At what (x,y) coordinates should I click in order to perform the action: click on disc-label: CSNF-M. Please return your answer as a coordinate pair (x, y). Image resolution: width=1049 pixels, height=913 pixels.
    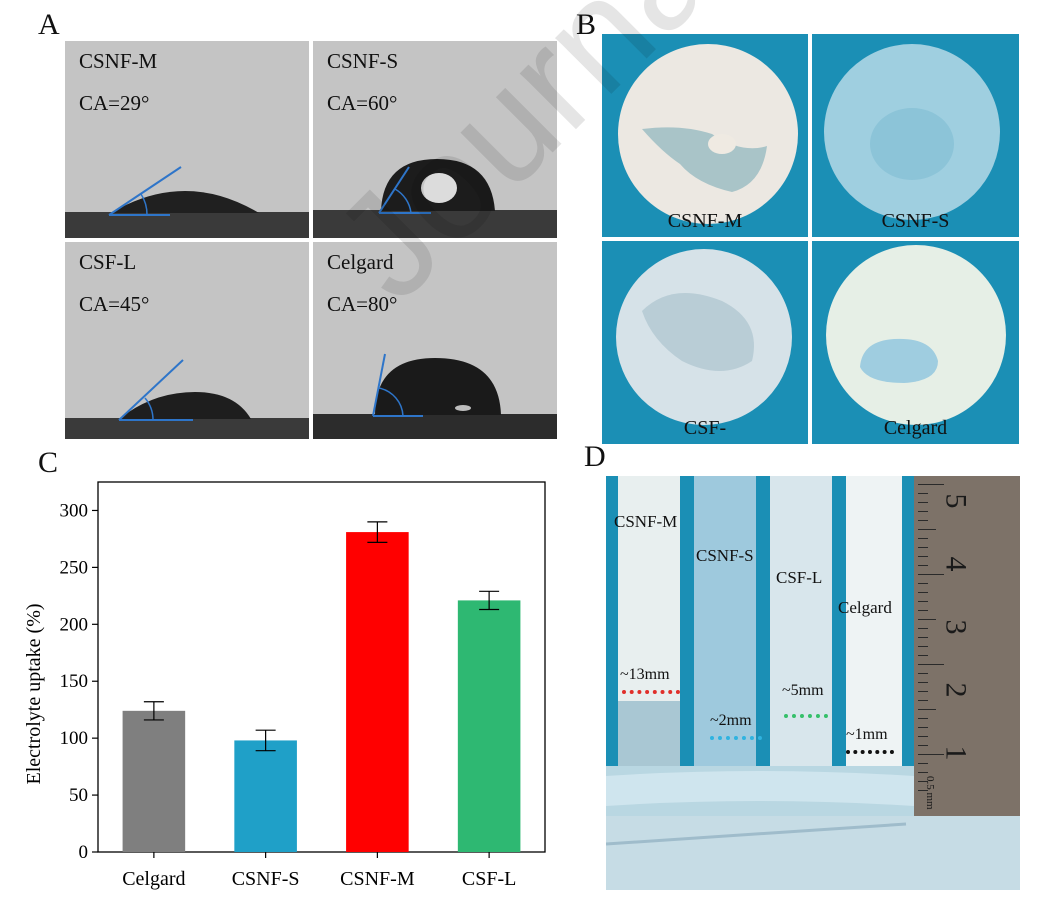
    Looking at the image, I should click on (705, 221).